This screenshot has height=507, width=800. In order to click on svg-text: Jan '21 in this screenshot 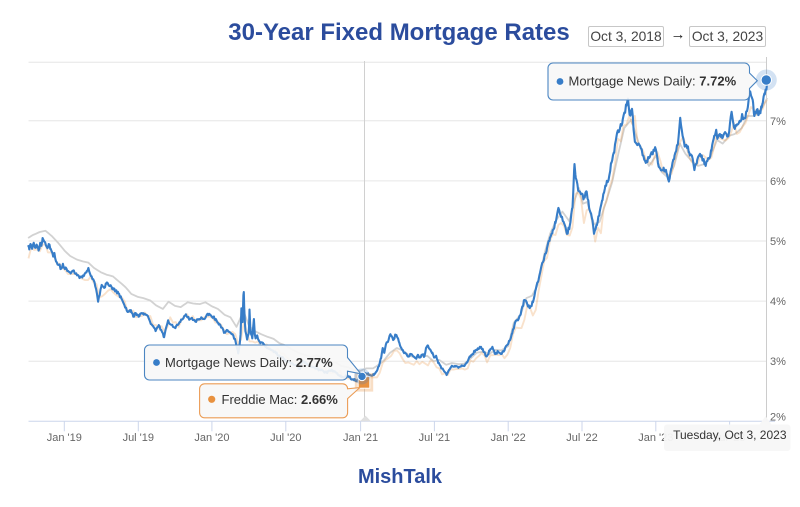, I will do `click(360, 438)`.